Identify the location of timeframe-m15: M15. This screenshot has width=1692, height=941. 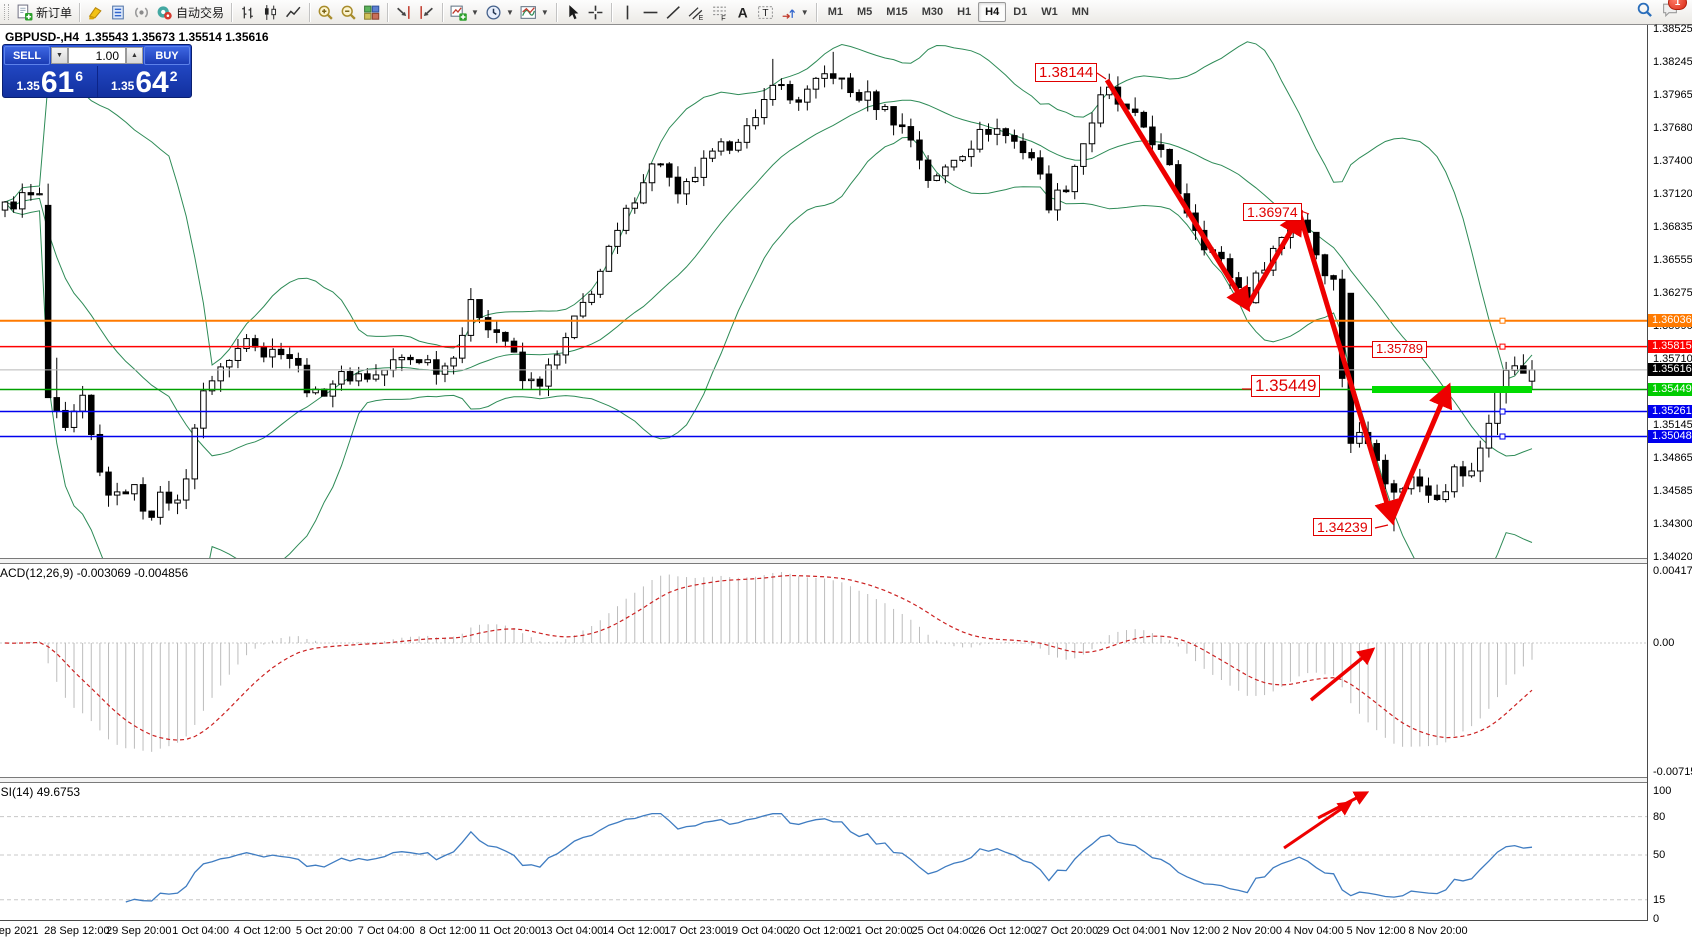
(897, 12).